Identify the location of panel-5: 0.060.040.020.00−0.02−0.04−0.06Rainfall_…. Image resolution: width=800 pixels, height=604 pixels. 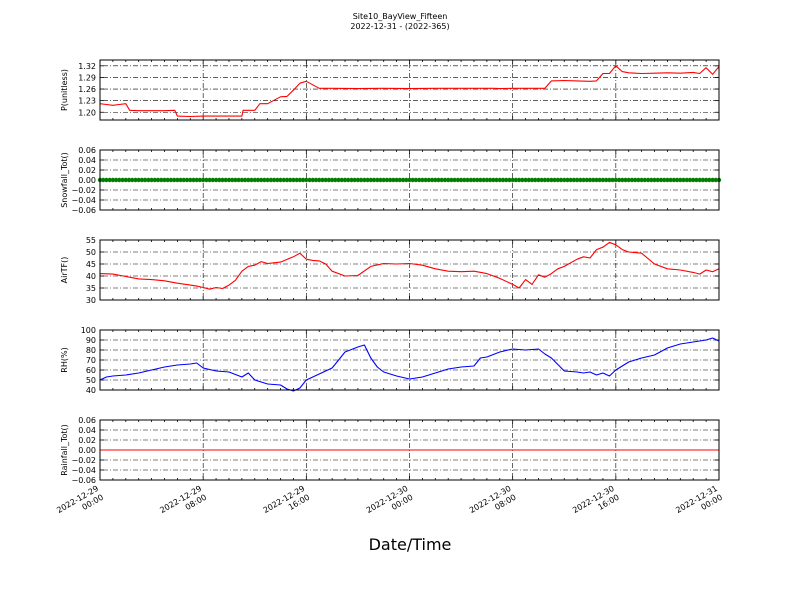
(390, 450).